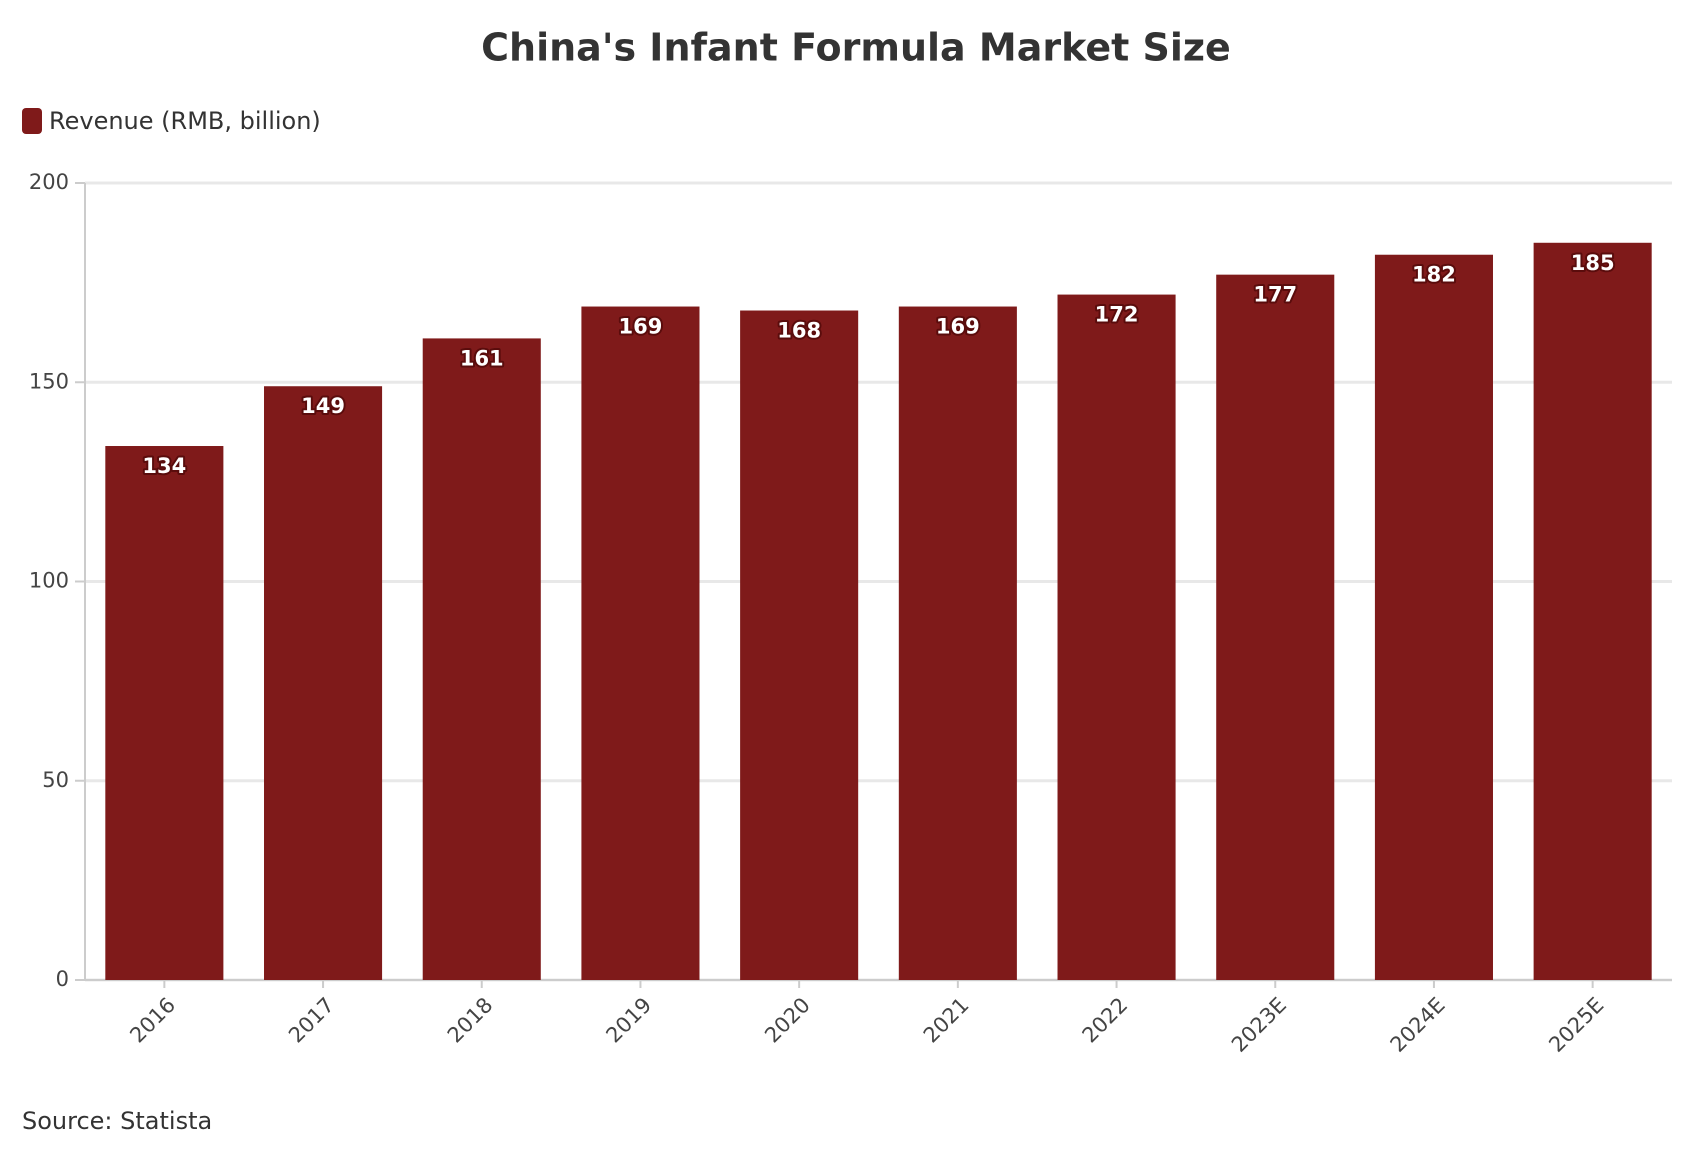 The height and width of the screenshot is (1154, 1694). What do you see at coordinates (1434, 275) in the screenshot?
I see `value-label: 182` at bounding box center [1434, 275].